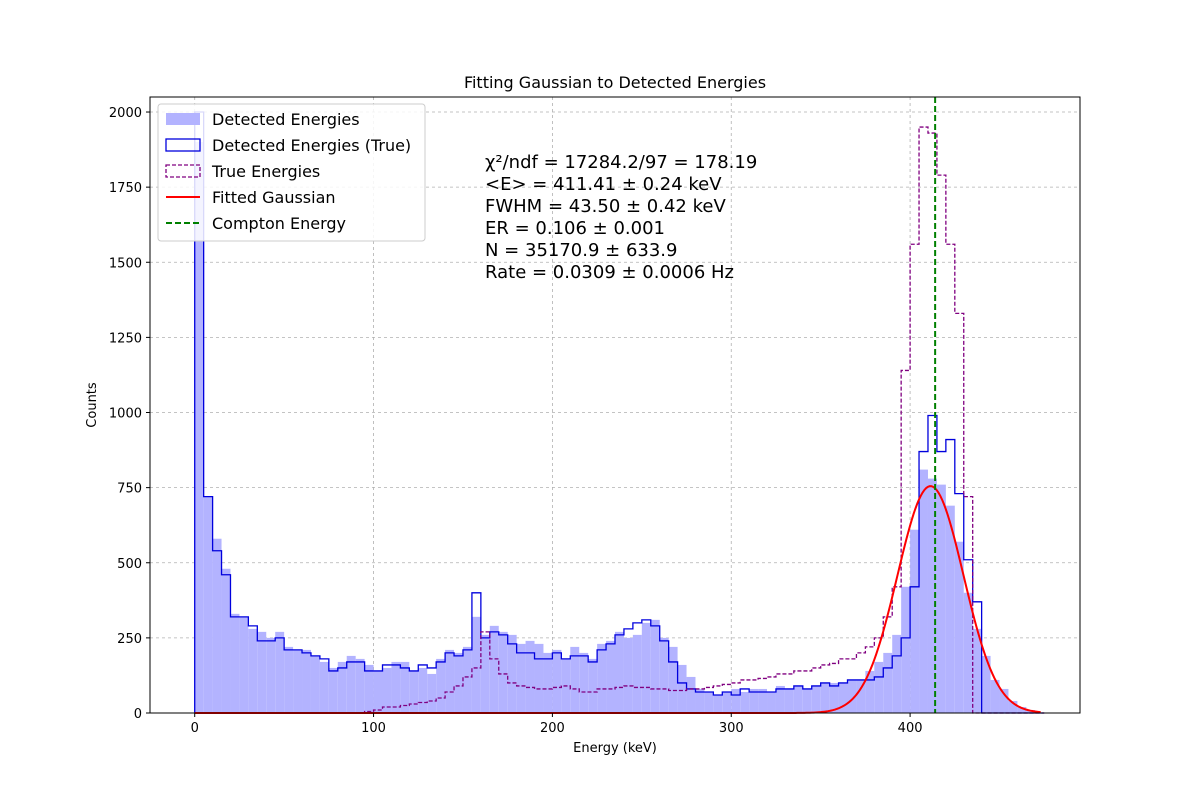 The width and height of the screenshot is (1200, 800). Describe the element at coordinates (195, 728) in the screenshot. I see `x-tick-label: 0` at that location.